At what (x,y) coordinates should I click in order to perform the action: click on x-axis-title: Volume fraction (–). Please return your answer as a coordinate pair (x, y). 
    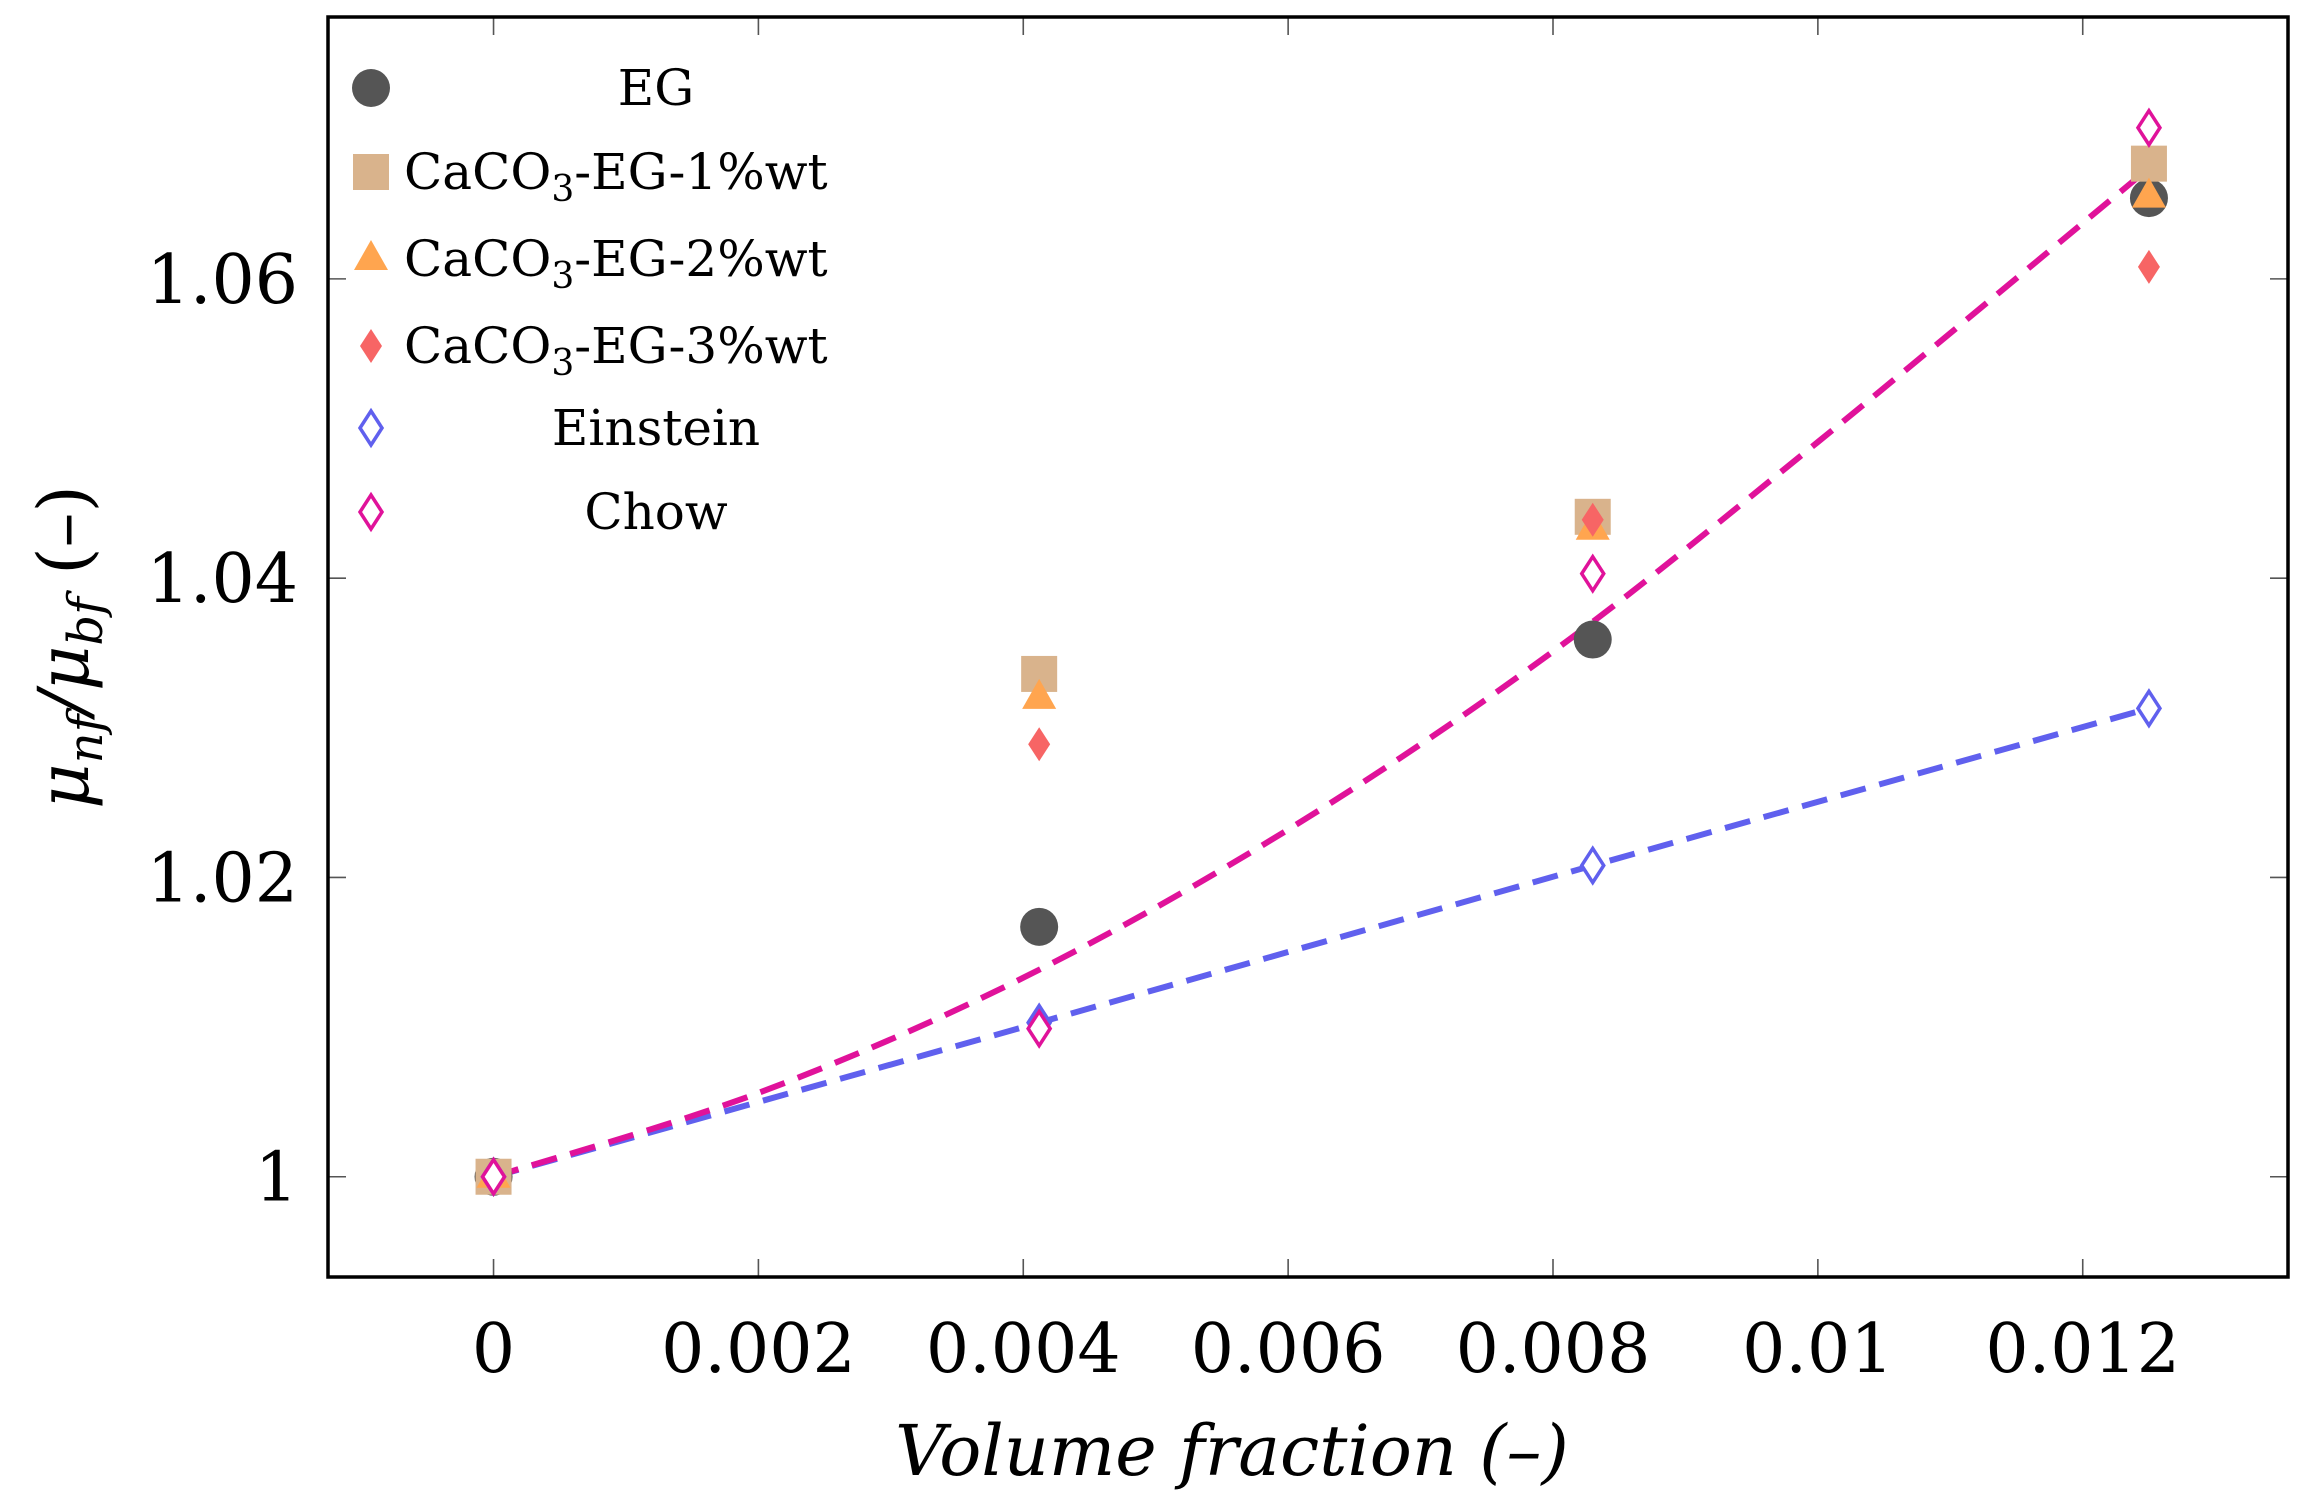
    Looking at the image, I should click on (1232, 1451).